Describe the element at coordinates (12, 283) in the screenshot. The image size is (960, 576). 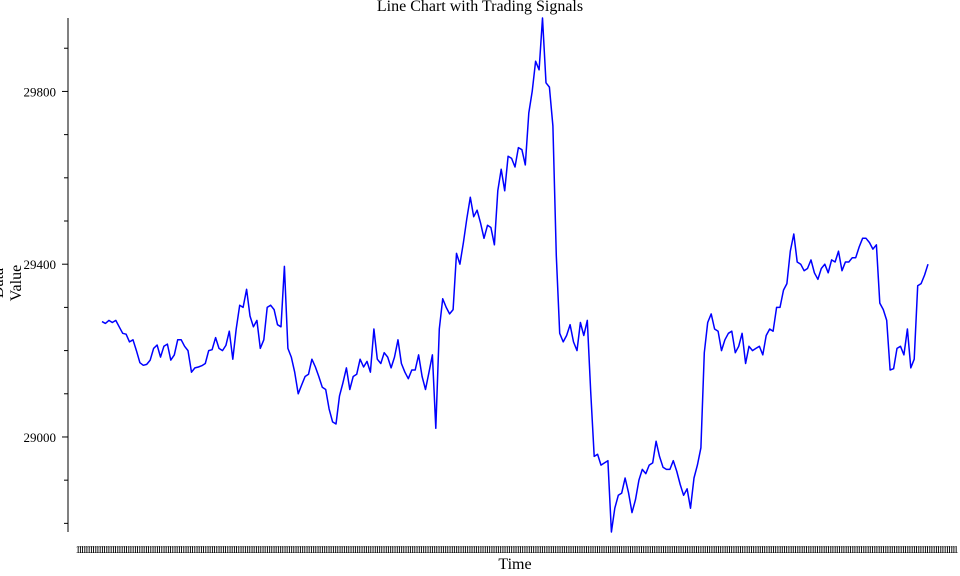
I see `y-axis-label: Data Value` at that location.